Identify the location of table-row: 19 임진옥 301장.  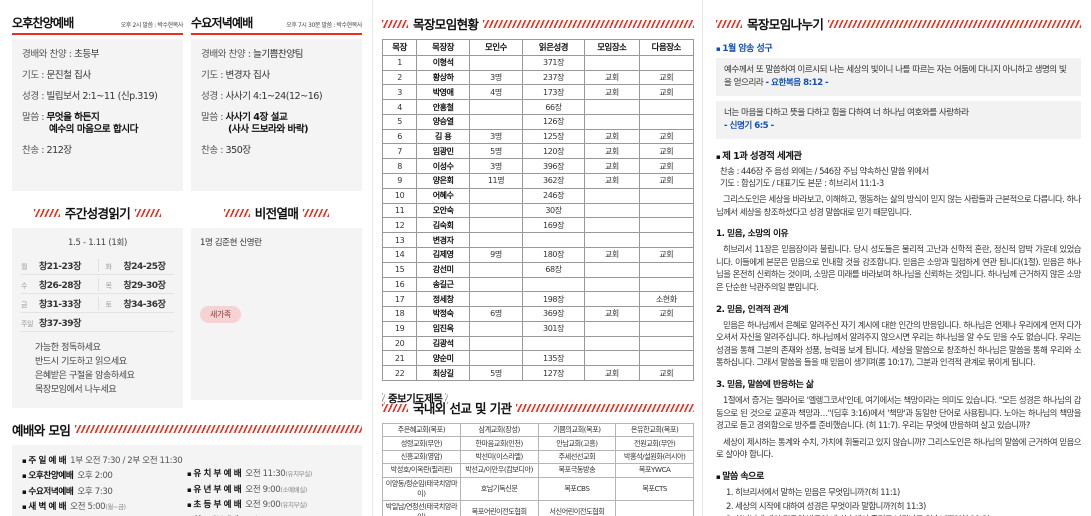
(538, 328).